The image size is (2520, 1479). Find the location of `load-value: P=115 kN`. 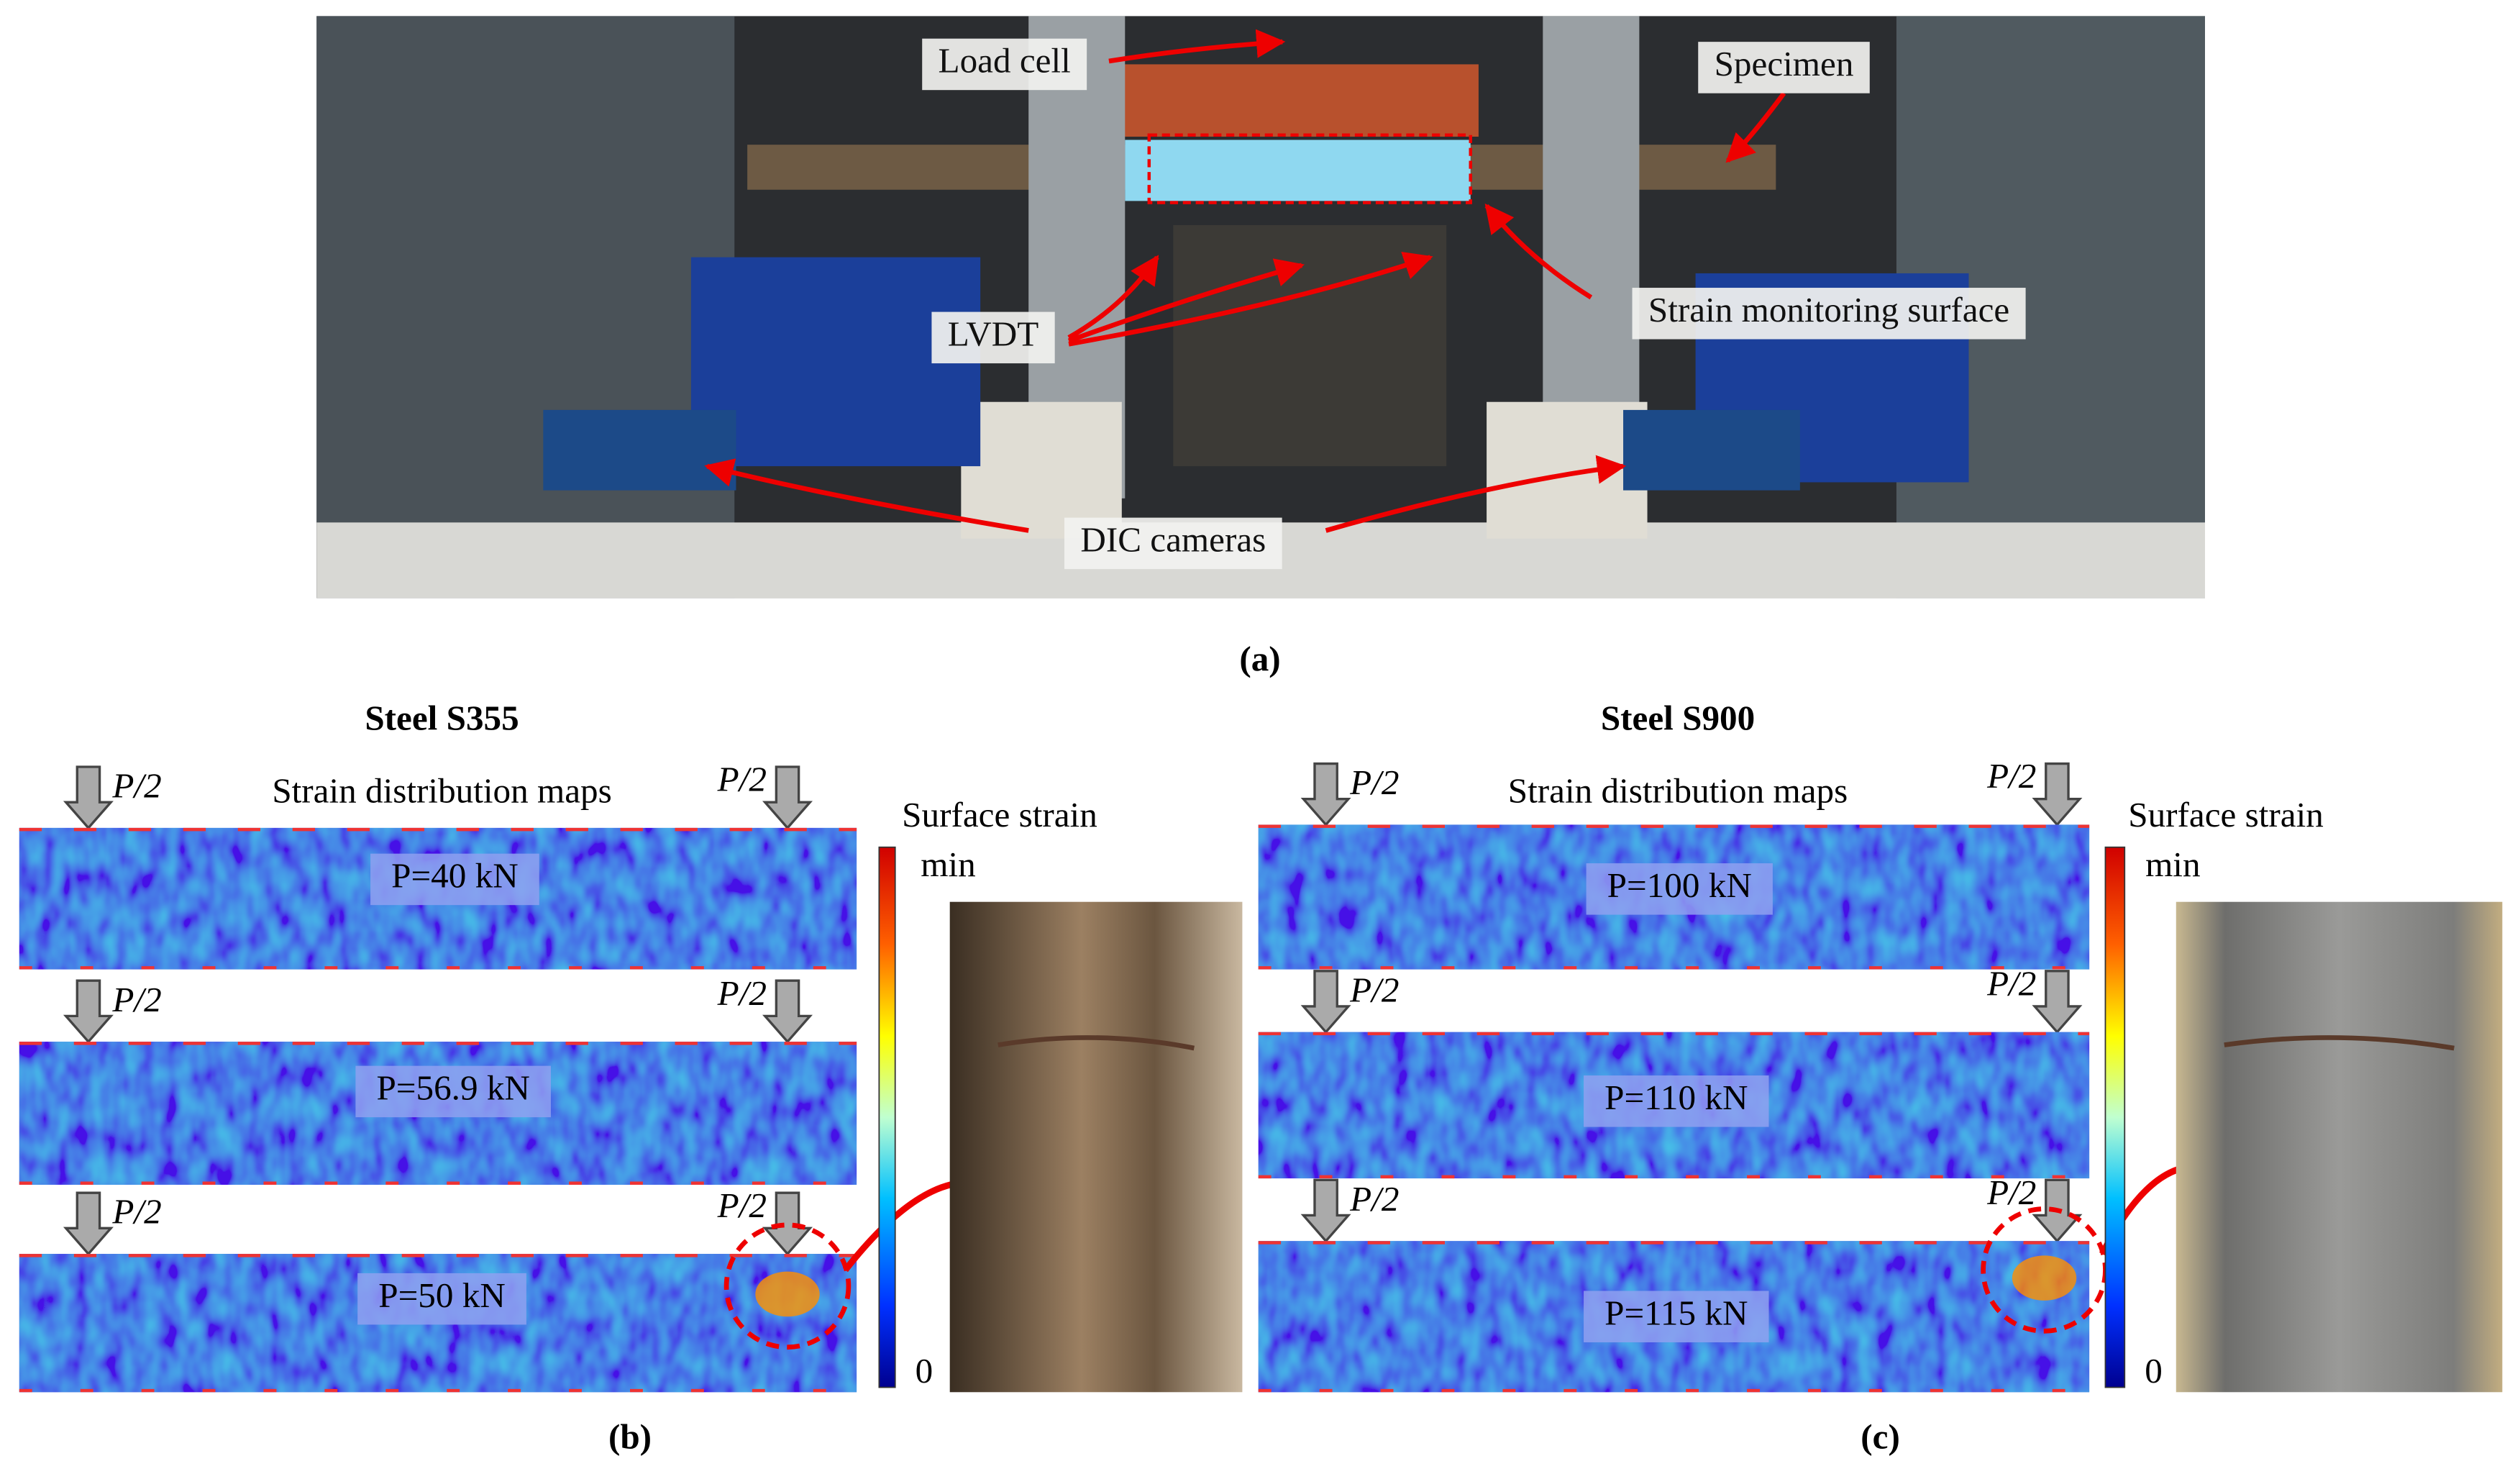

load-value: P=115 kN is located at coordinates (1676, 1313).